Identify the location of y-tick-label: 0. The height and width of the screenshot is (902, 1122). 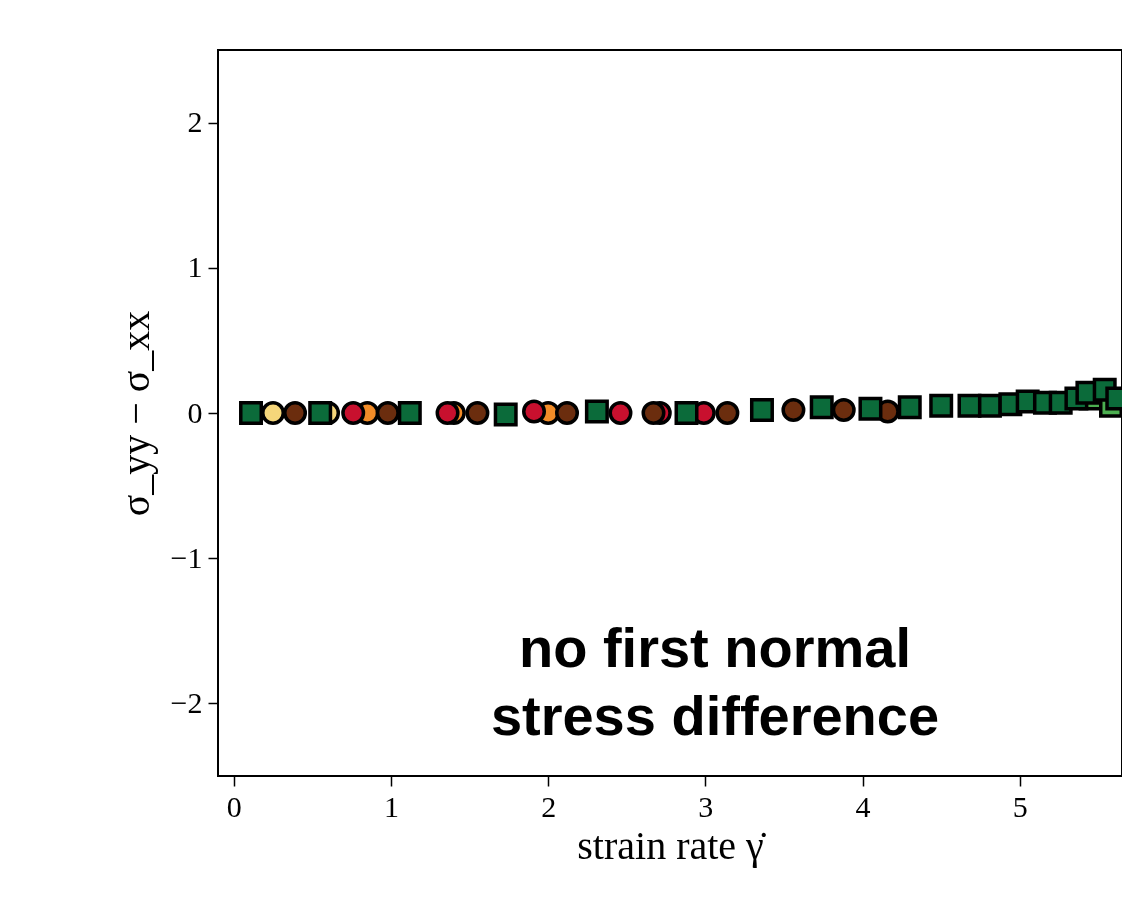
(195, 412).